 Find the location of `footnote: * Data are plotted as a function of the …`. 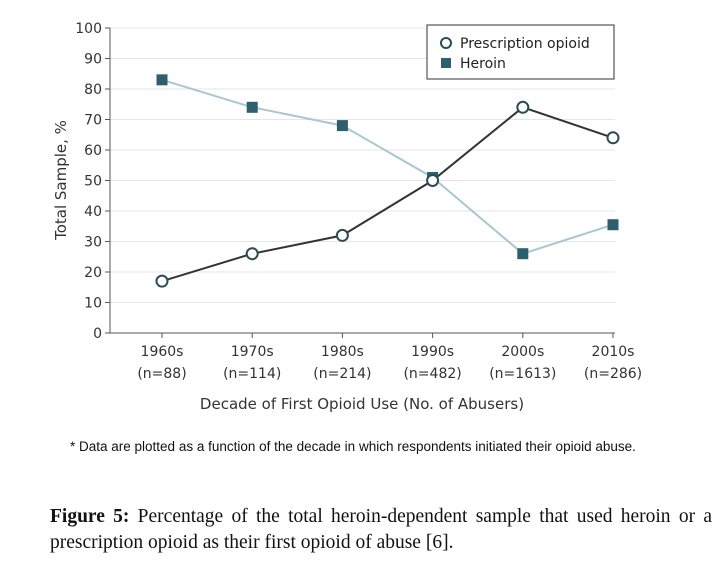

footnote: * Data are plotted as a function of the … is located at coordinates (353, 446).